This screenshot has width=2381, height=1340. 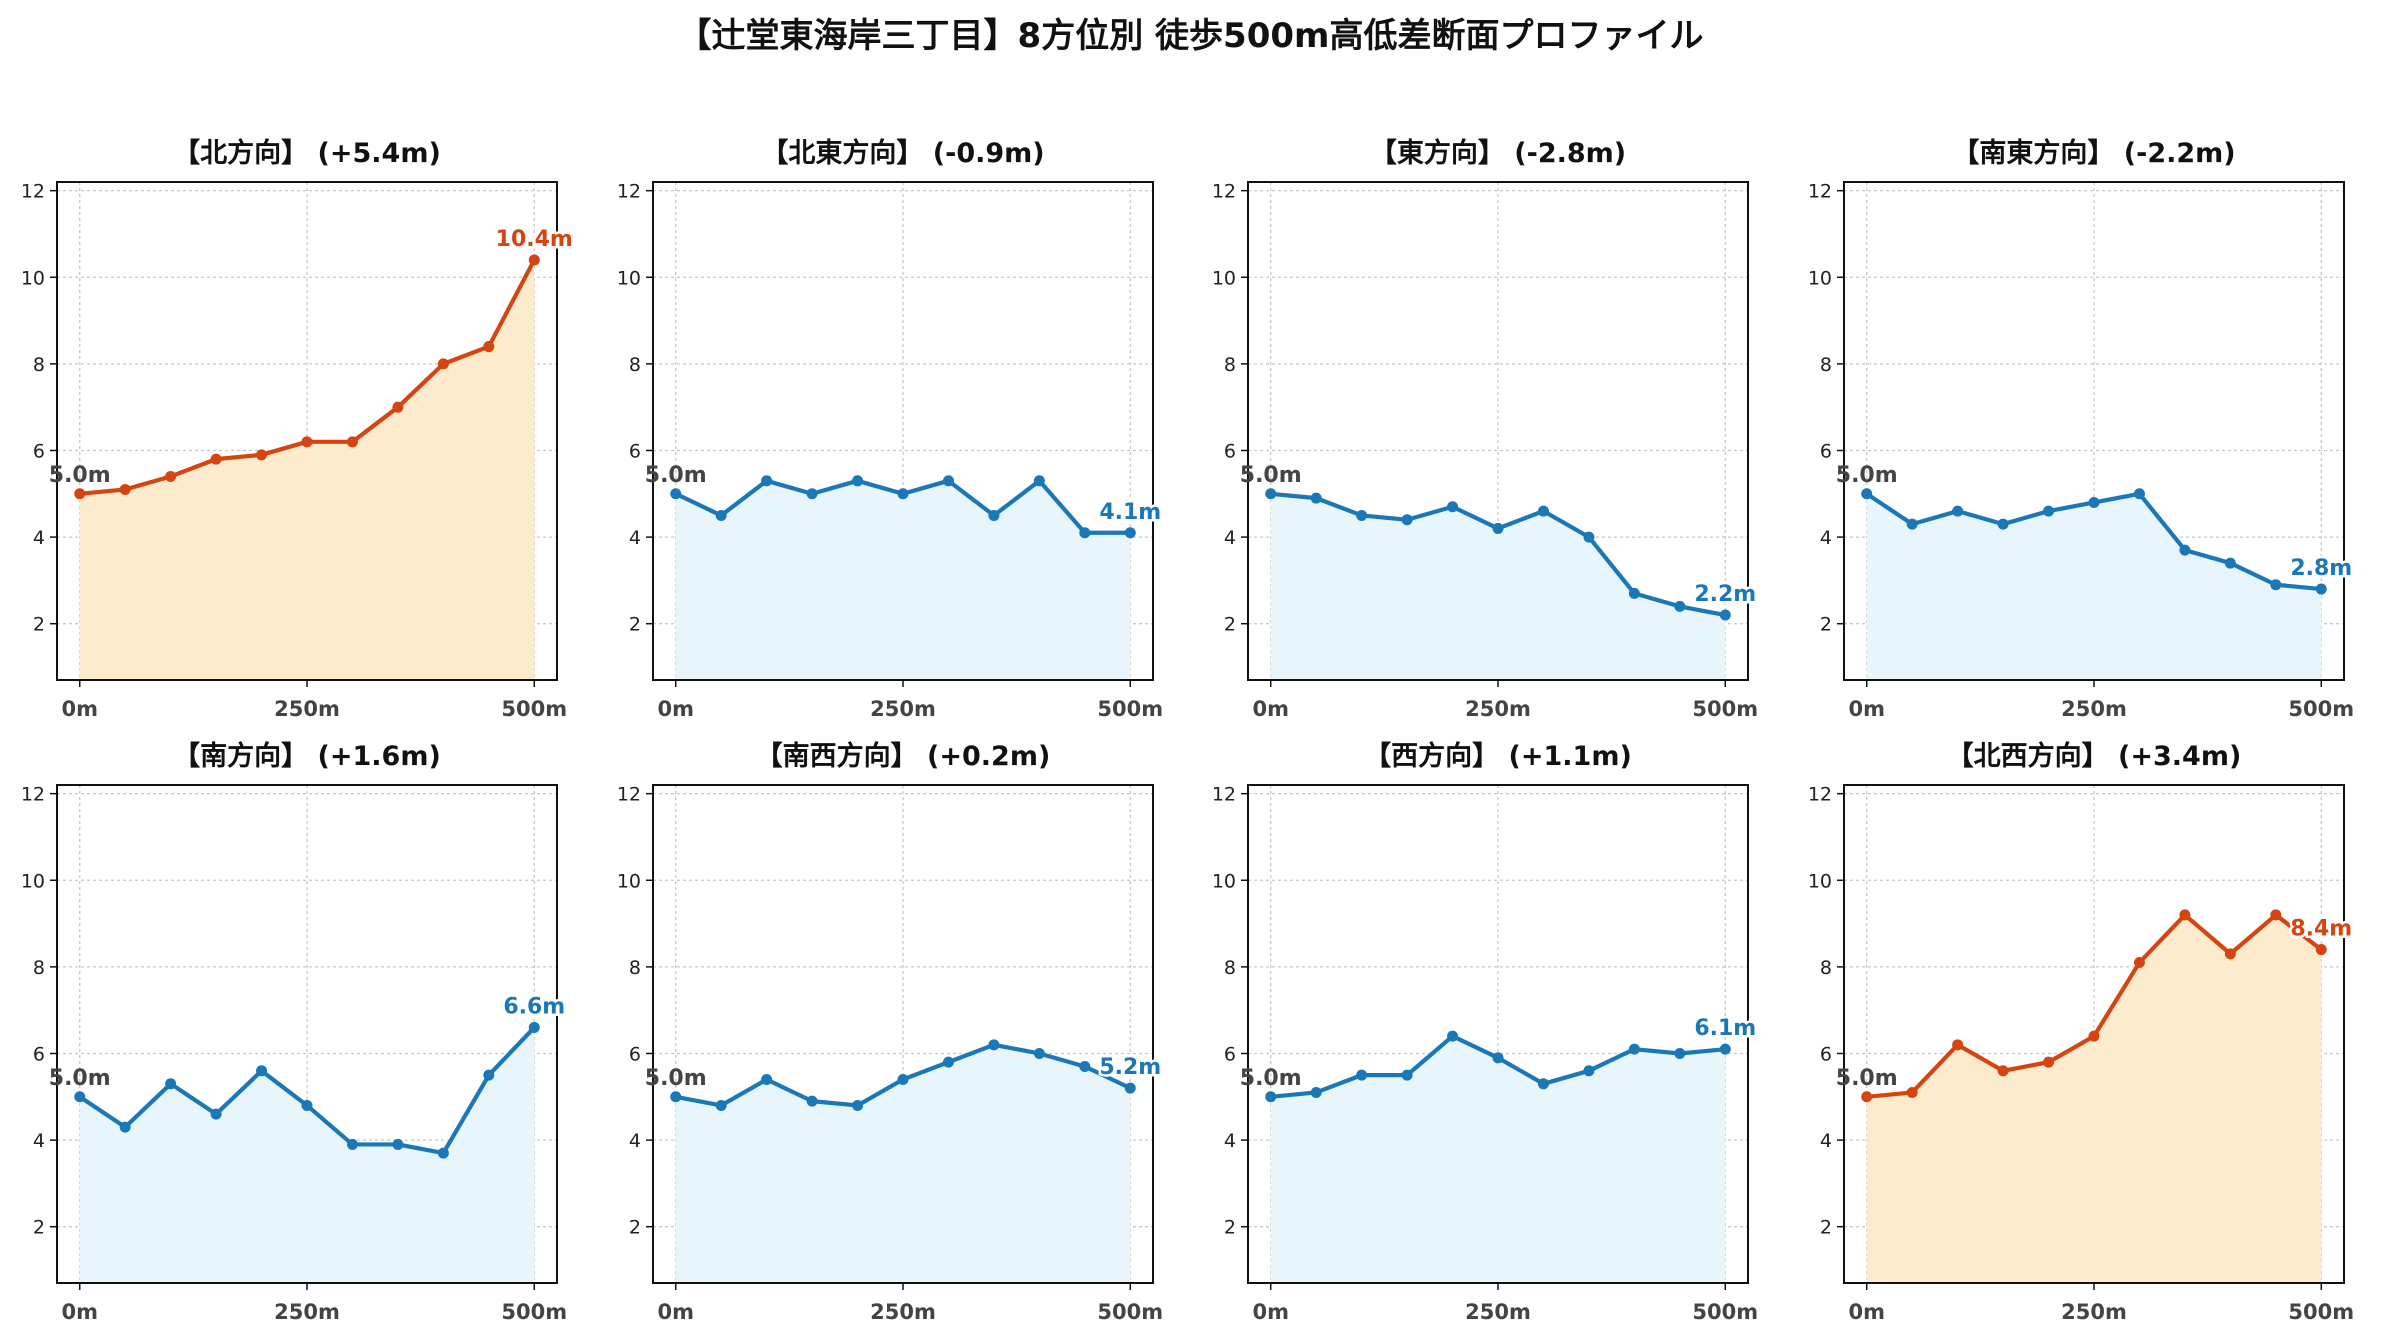 I want to click on elevation-panel: 2 4 6 8 10 12 0m 250m 500m 【南東方向】 (-2.2m) 5.0m 2.8m, so click(x=2081, y=429).